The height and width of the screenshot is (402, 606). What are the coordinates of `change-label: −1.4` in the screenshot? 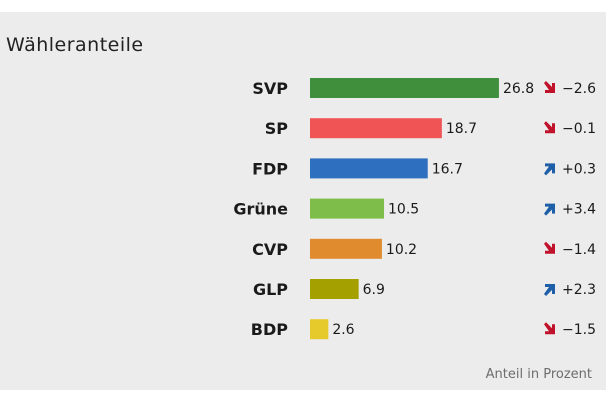 It's located at (579, 250).